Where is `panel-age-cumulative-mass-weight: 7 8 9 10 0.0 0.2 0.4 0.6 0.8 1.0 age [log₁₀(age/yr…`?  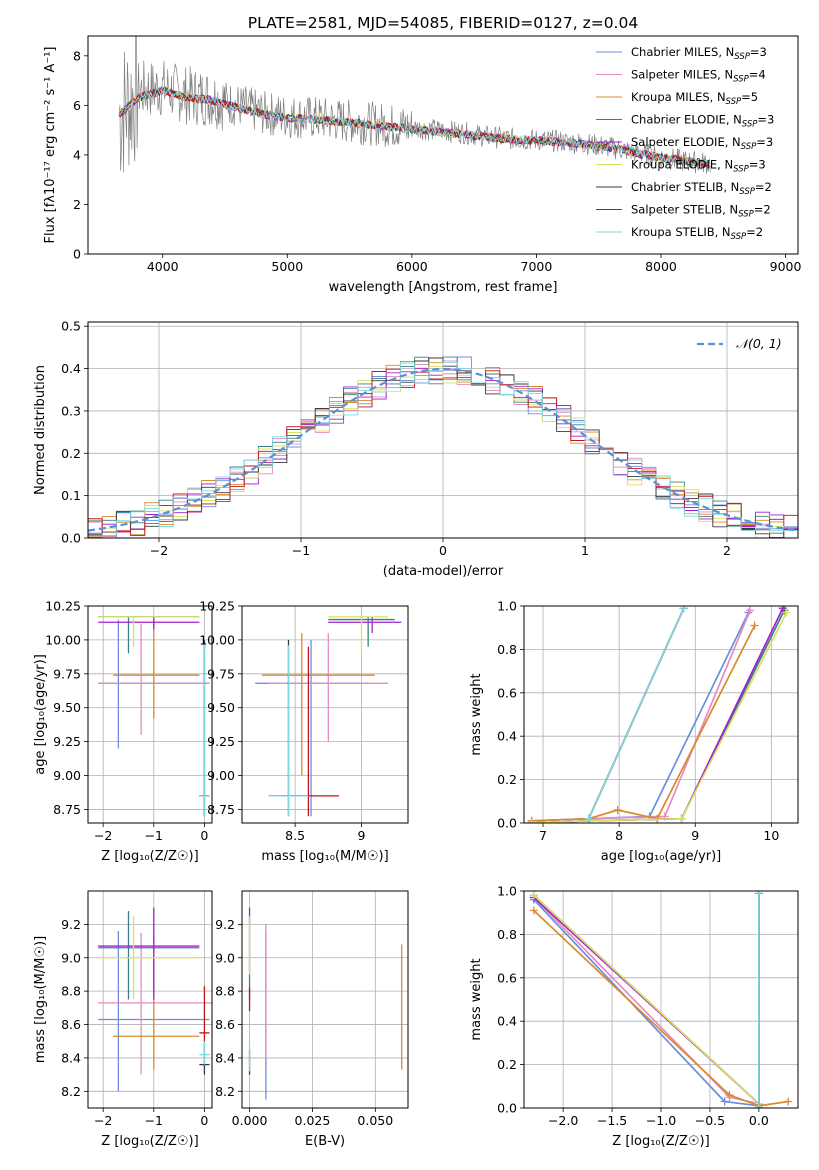
panel-age-cumulative-mass-weight: 7 8 9 10 0.0 0.2 0.4 0.6 0.8 1.0 age [log₁₀(age/yr… is located at coordinates (634, 731).